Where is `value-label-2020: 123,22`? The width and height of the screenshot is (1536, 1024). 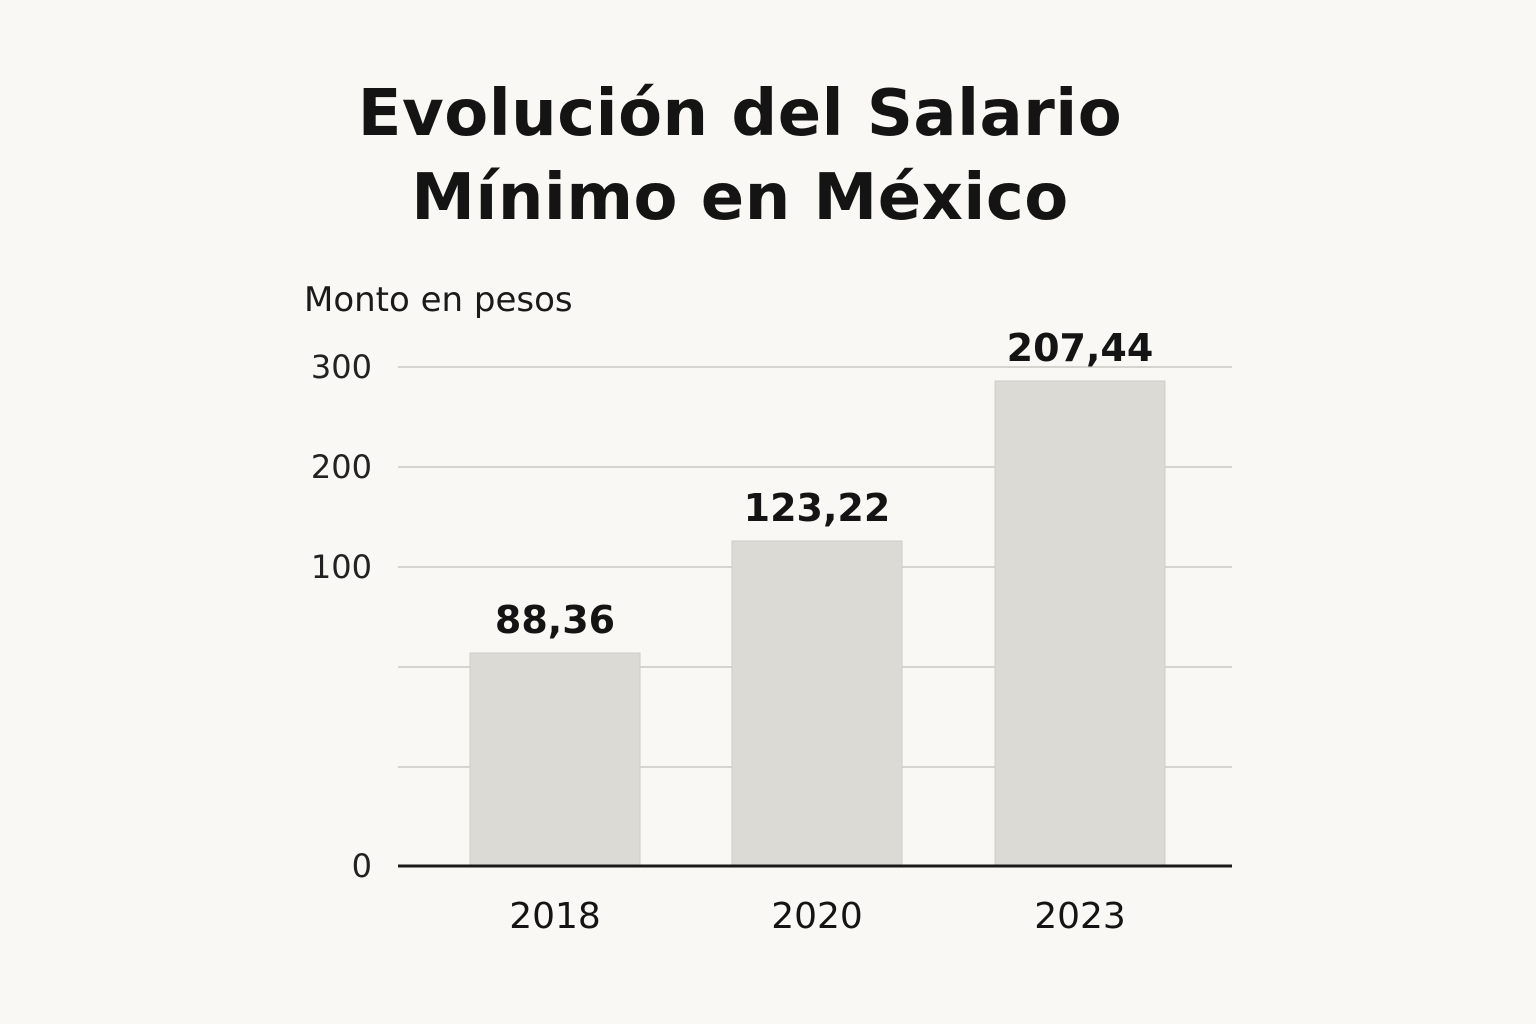
value-label-2020: 123,22 is located at coordinates (817, 508).